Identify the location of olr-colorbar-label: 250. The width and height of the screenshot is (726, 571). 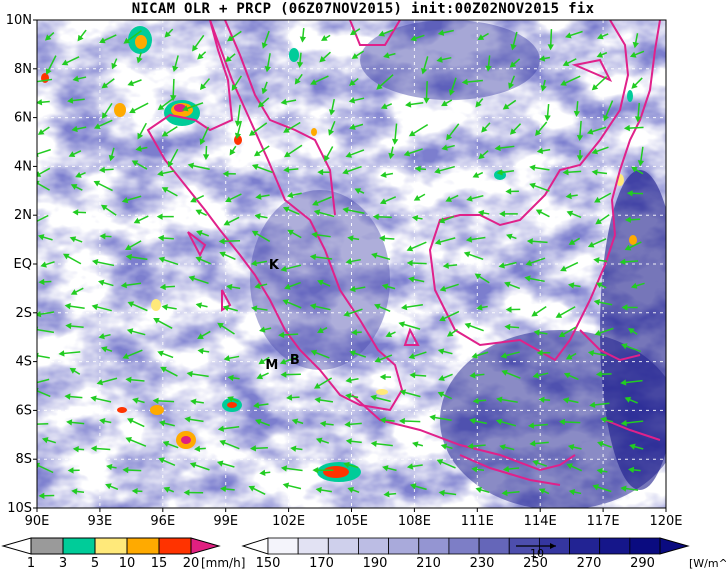
(535, 563).